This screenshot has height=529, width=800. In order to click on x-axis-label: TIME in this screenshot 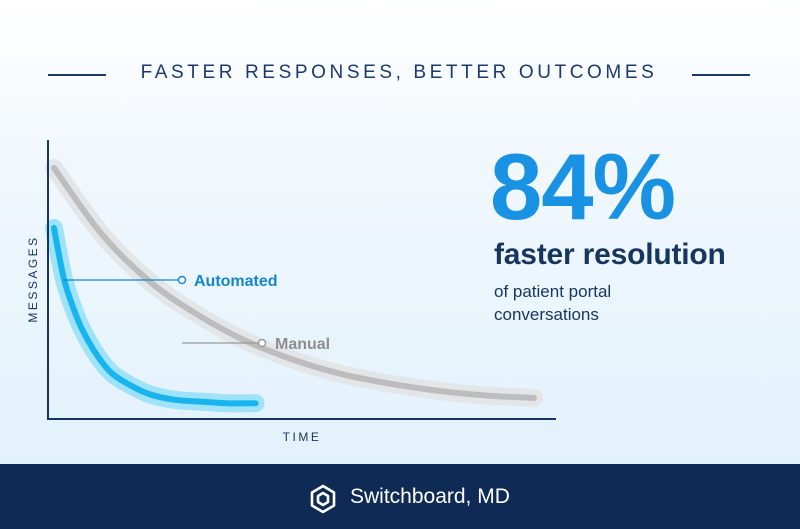, I will do `click(302, 437)`.